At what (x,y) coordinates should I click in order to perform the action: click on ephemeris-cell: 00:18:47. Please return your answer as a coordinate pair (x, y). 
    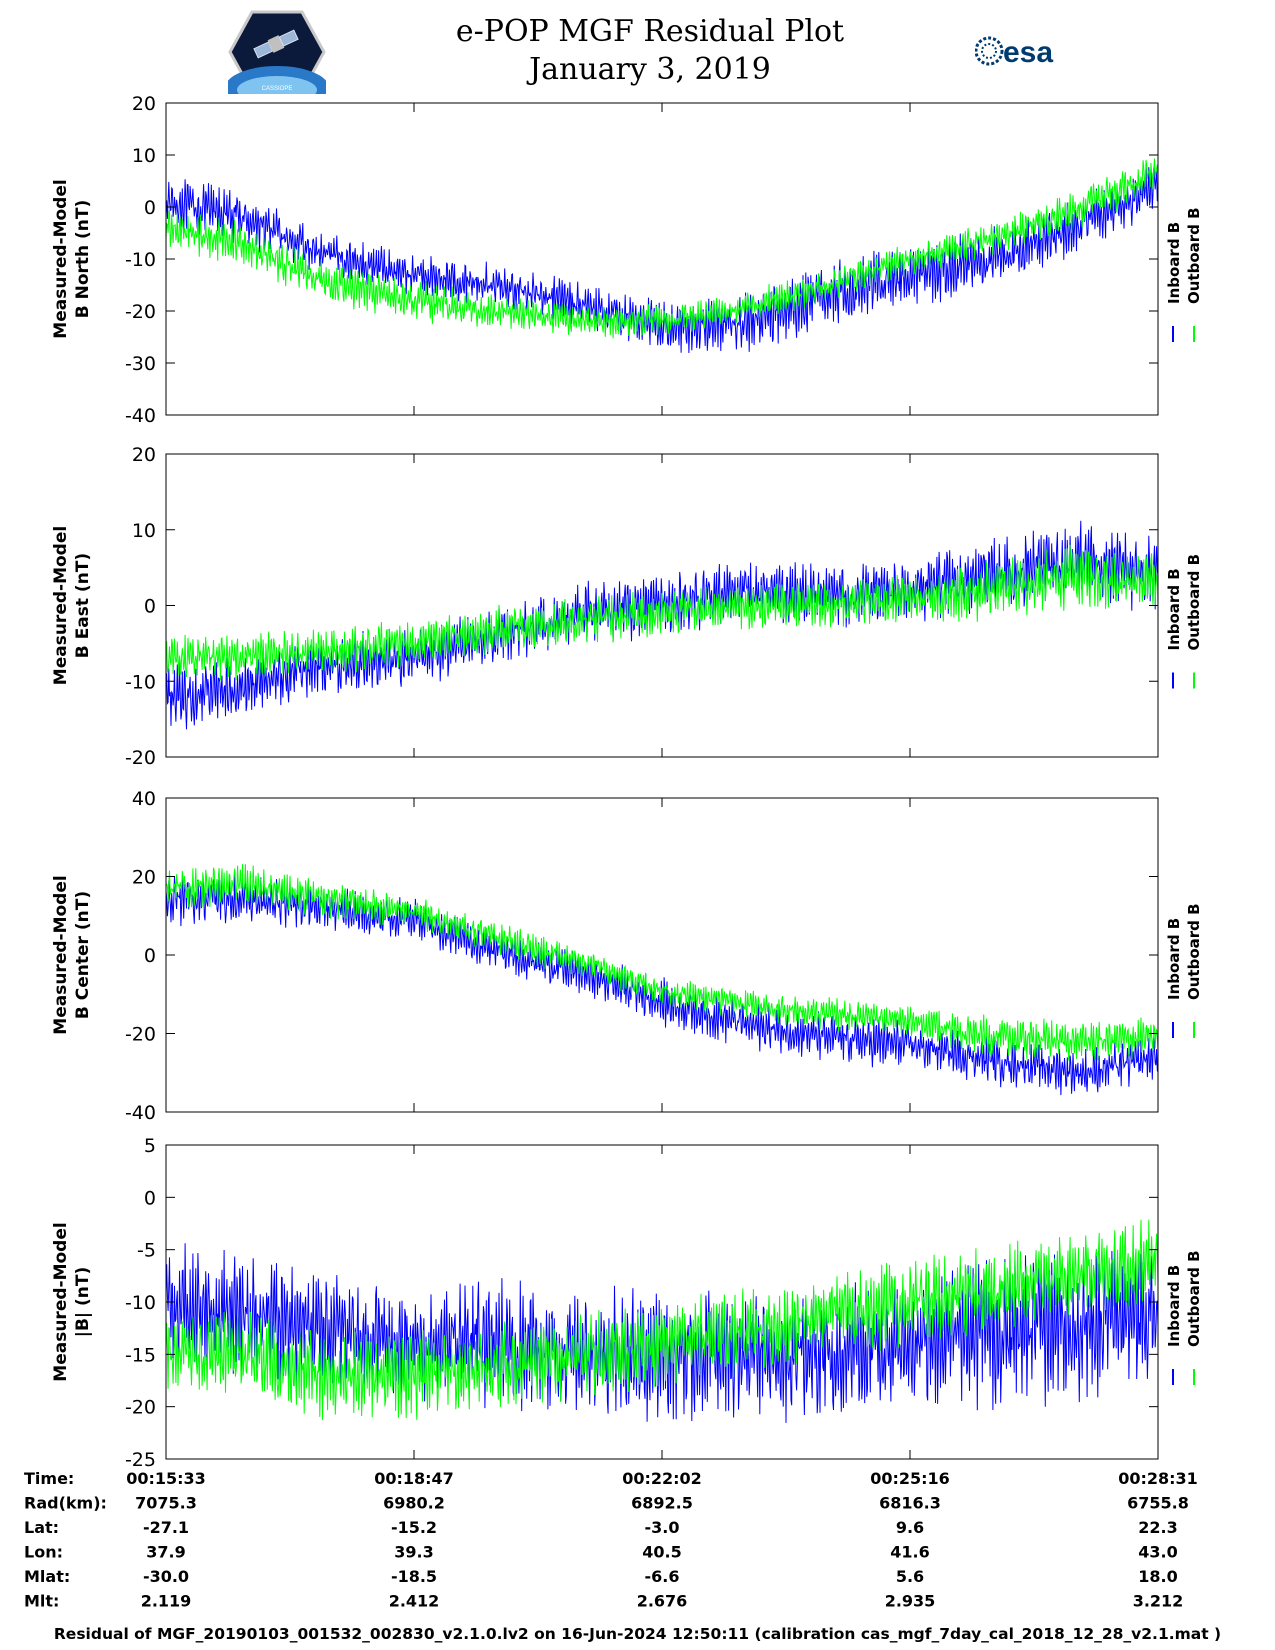
    Looking at the image, I should click on (414, 1478).